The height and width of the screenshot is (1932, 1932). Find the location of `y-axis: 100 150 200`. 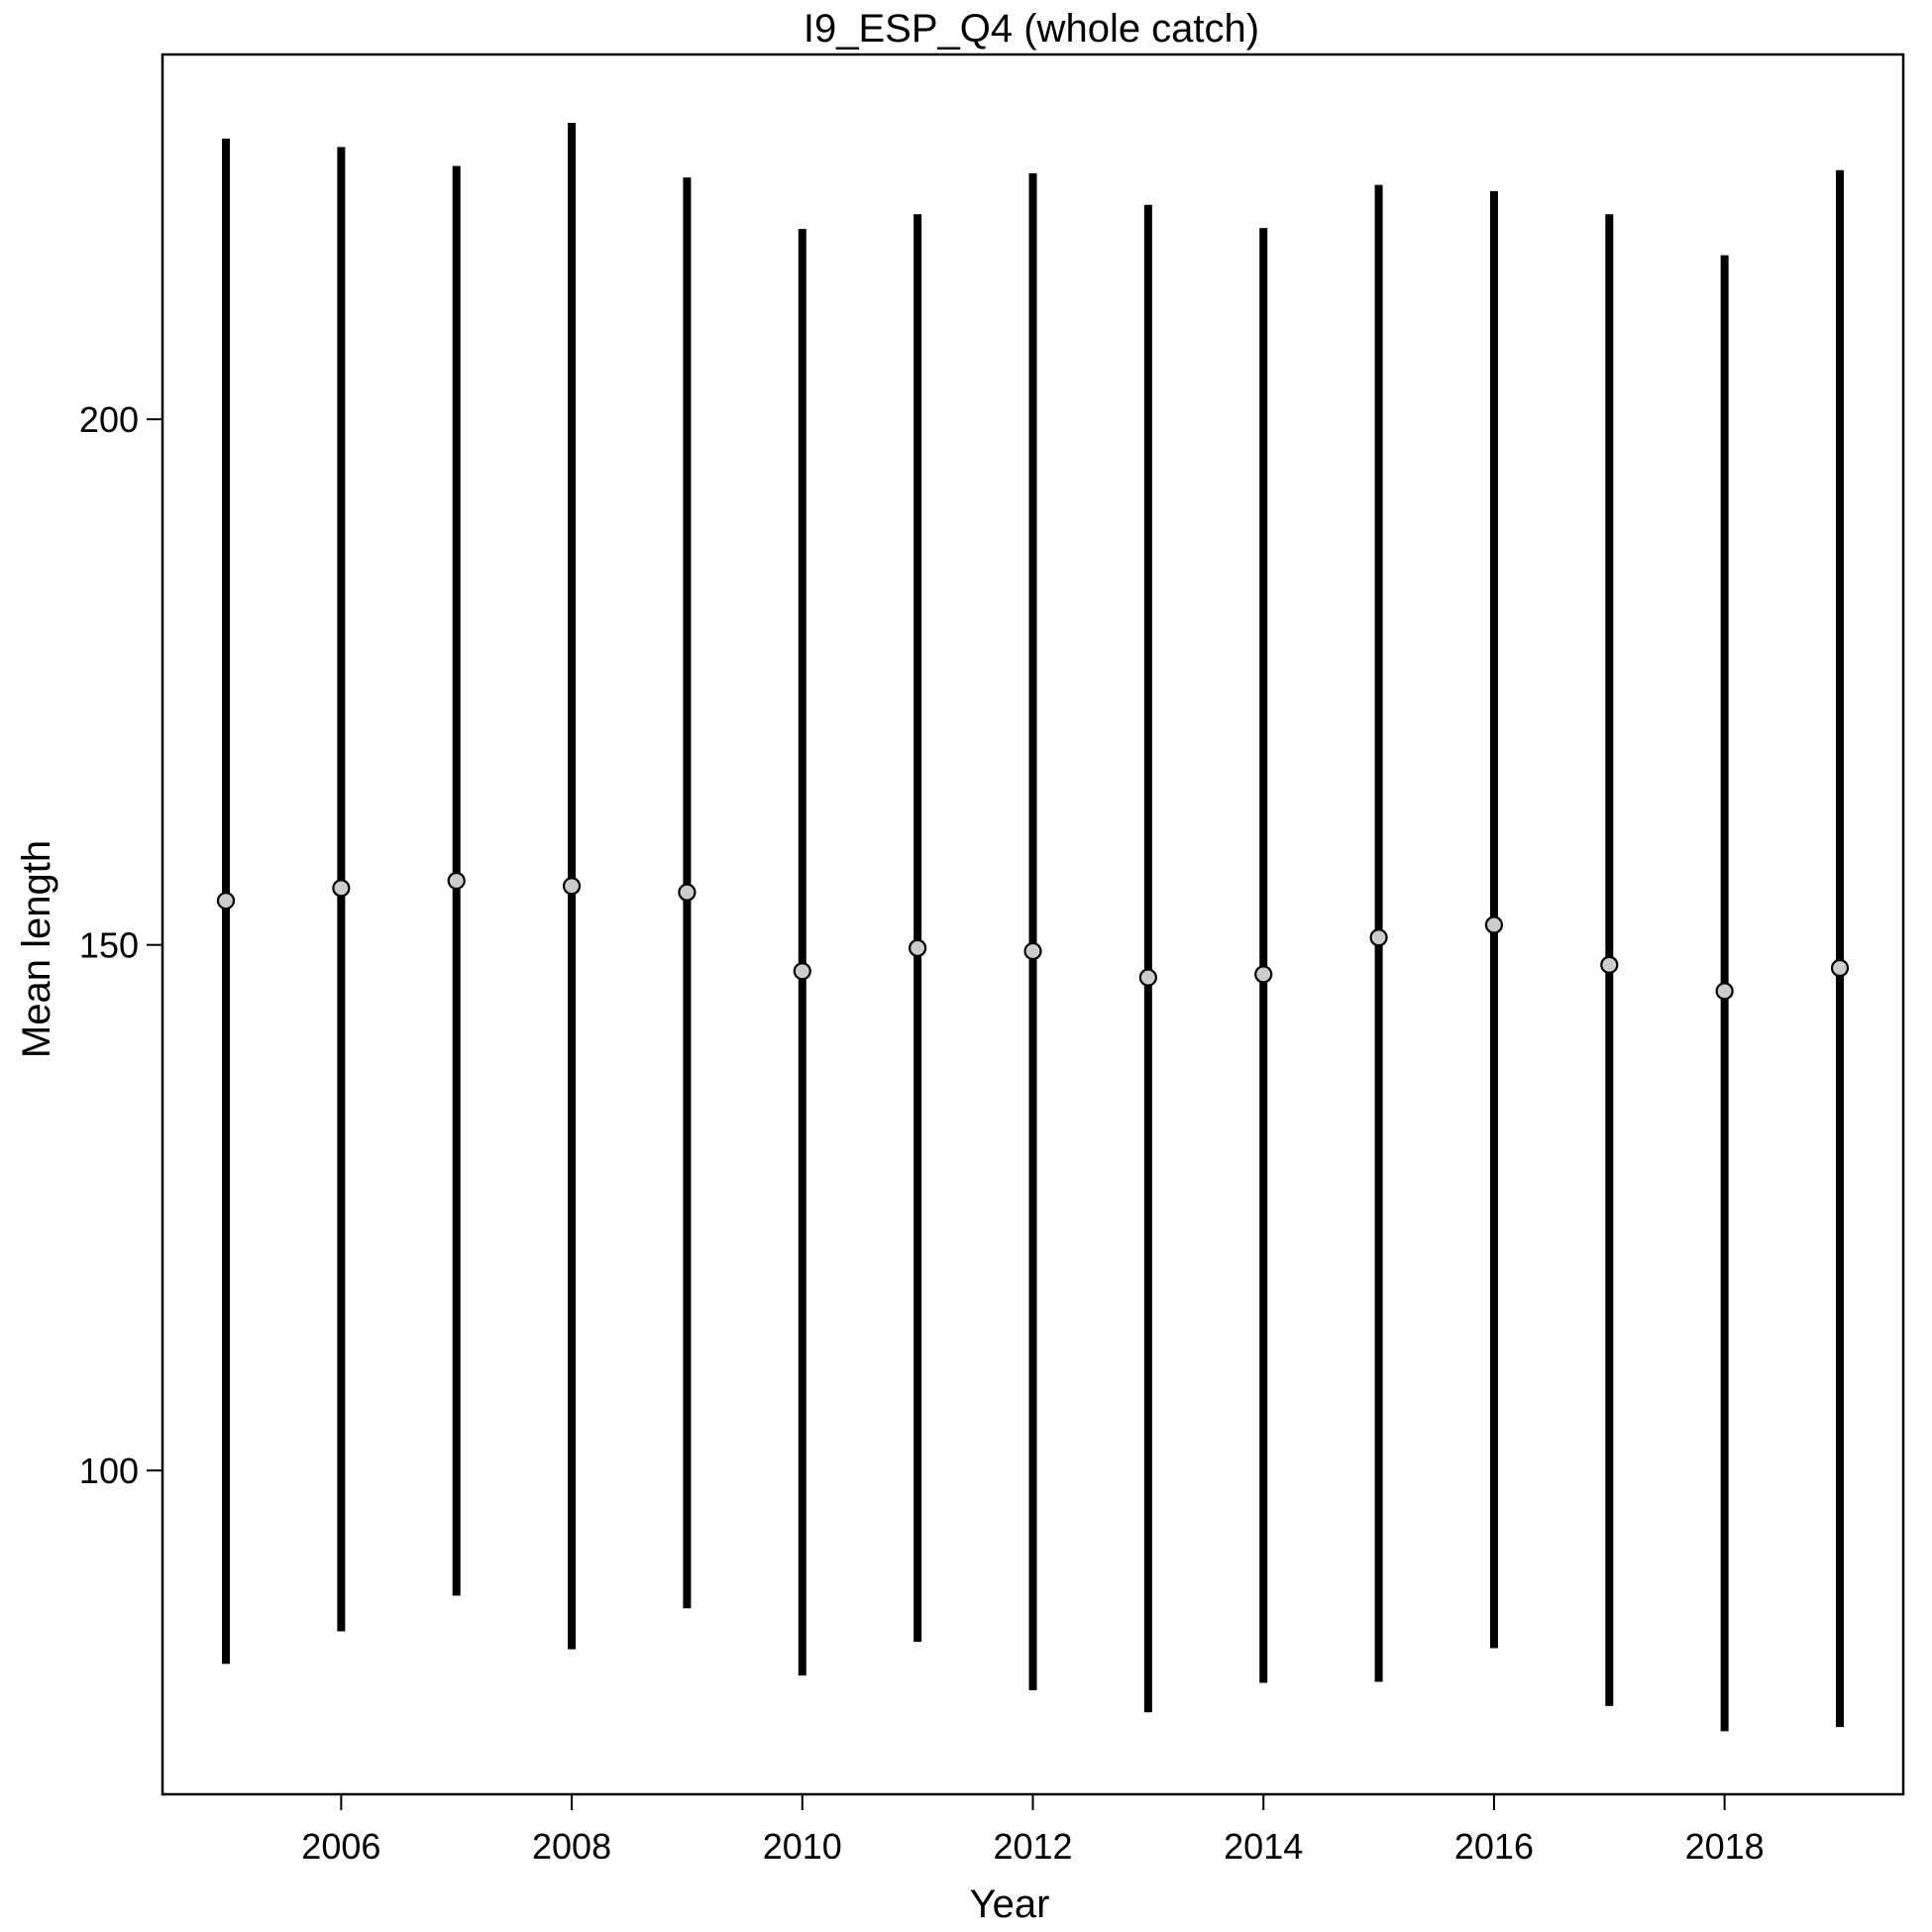

y-axis: 100 150 200 is located at coordinates (121, 945).